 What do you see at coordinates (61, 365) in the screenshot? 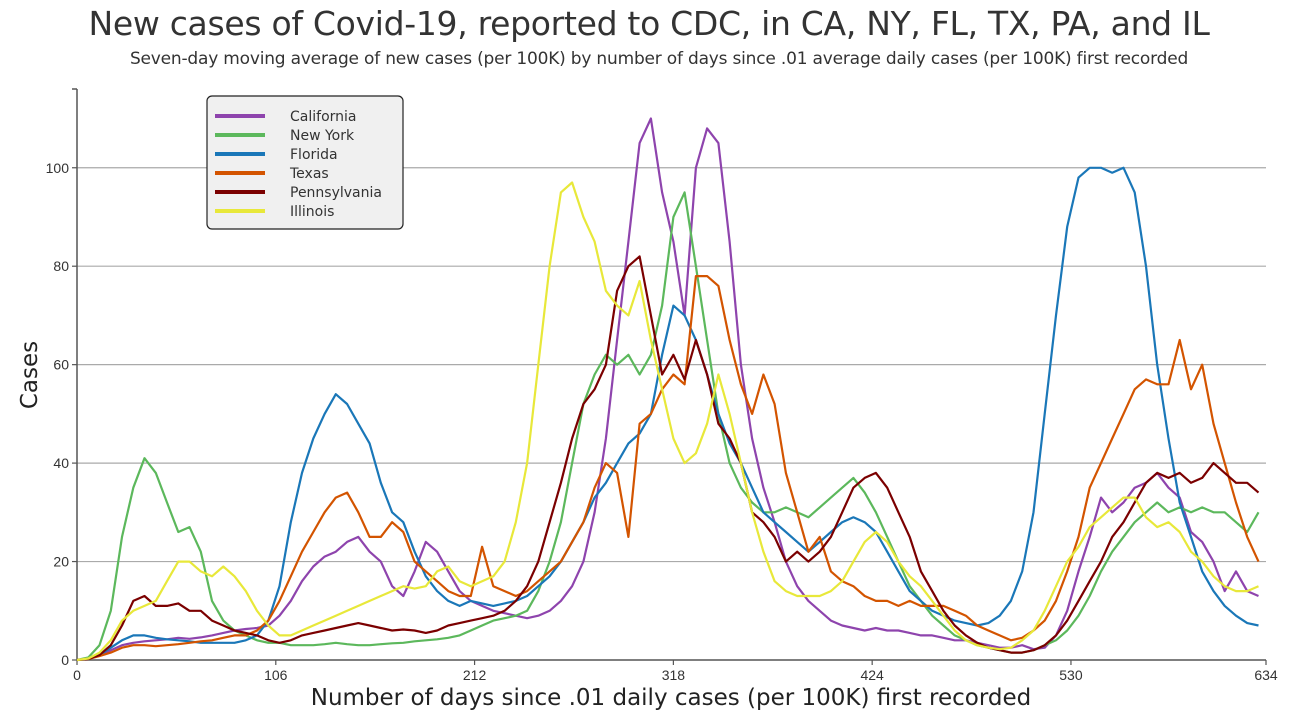
I see `y-tick-label: 60` at bounding box center [61, 365].